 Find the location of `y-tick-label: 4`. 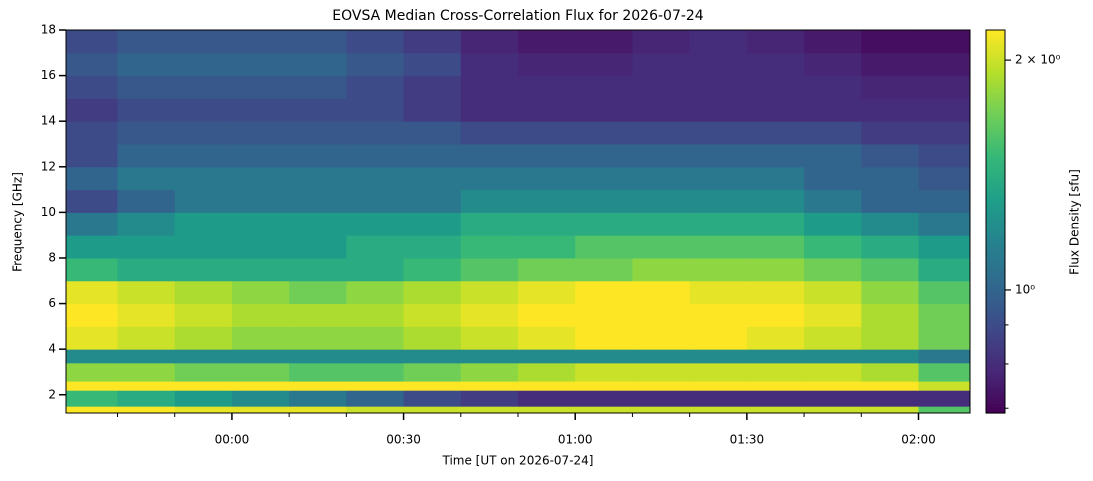

y-tick-label: 4 is located at coordinates (52, 349).